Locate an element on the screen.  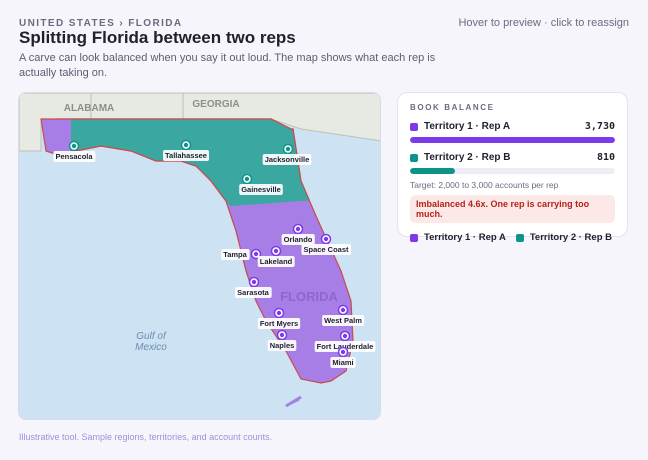
state-label: ALABAMA is located at coordinates (89, 108).